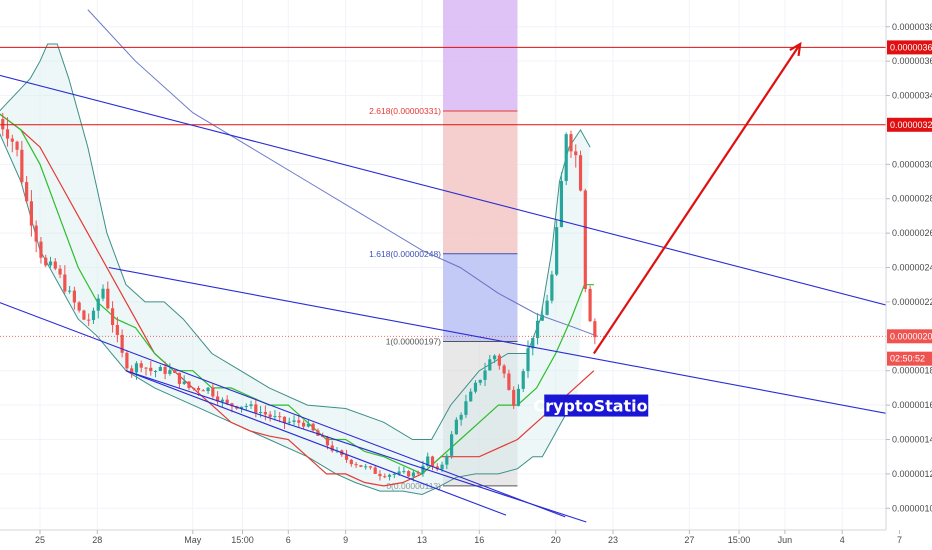 The image size is (932, 550). I want to click on time-tick-label: 27, so click(689, 540).